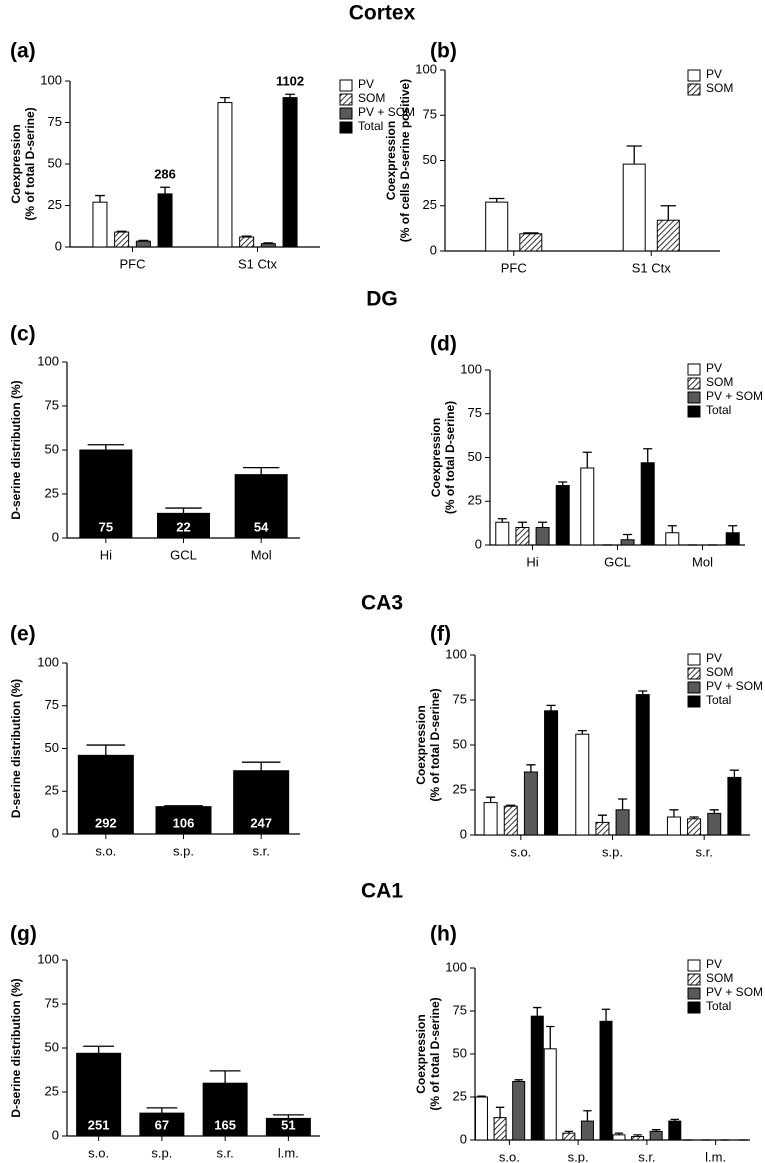  Describe the element at coordinates (714, 368) in the screenshot. I see `legend-label: PV` at that location.